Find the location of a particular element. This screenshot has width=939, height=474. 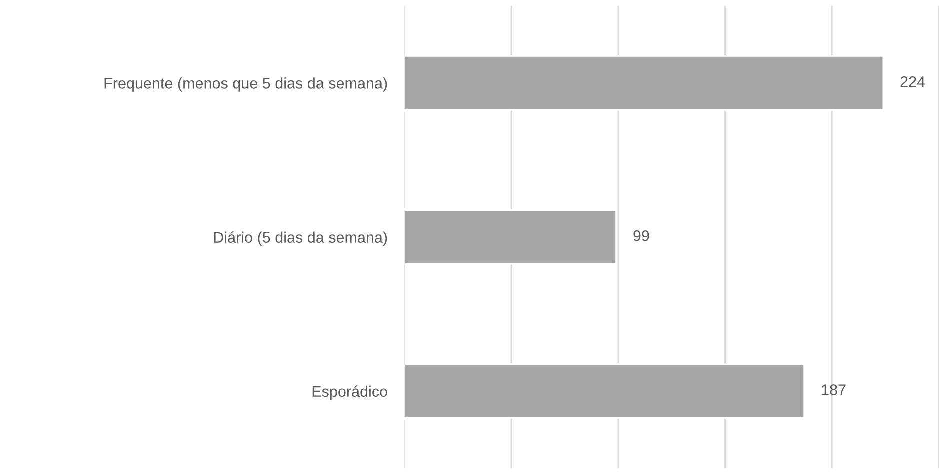

data-label: 224 is located at coordinates (913, 82).